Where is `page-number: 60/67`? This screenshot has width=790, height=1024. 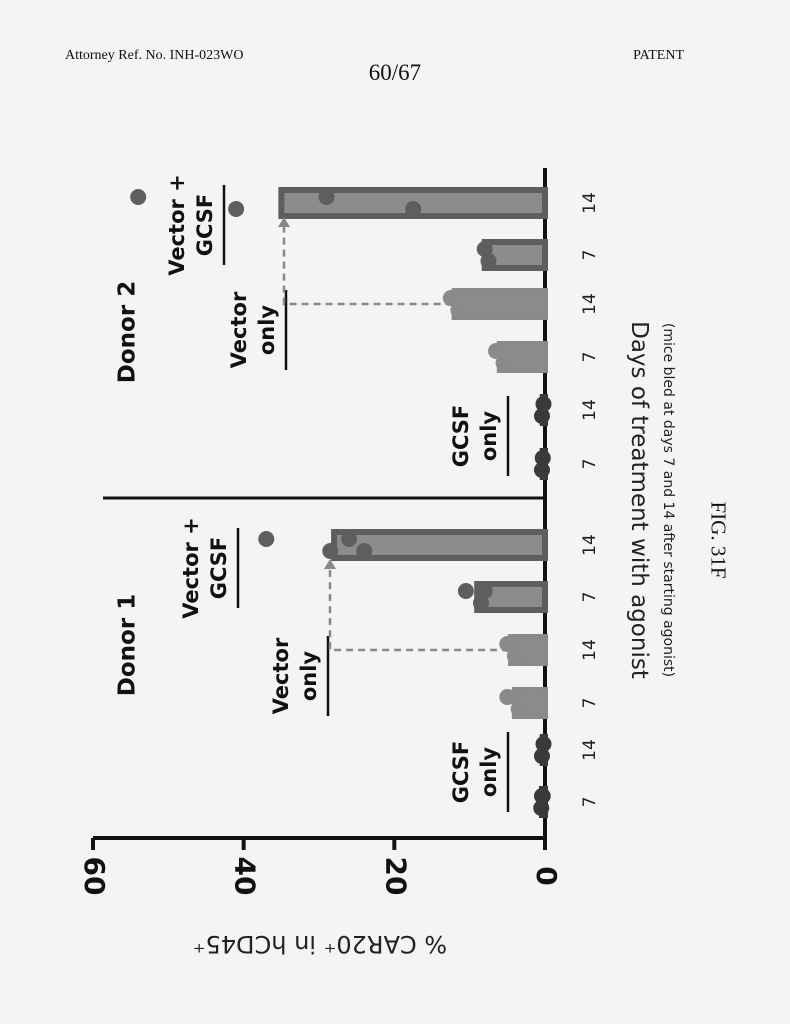
page-number: 60/67 is located at coordinates (395, 72).